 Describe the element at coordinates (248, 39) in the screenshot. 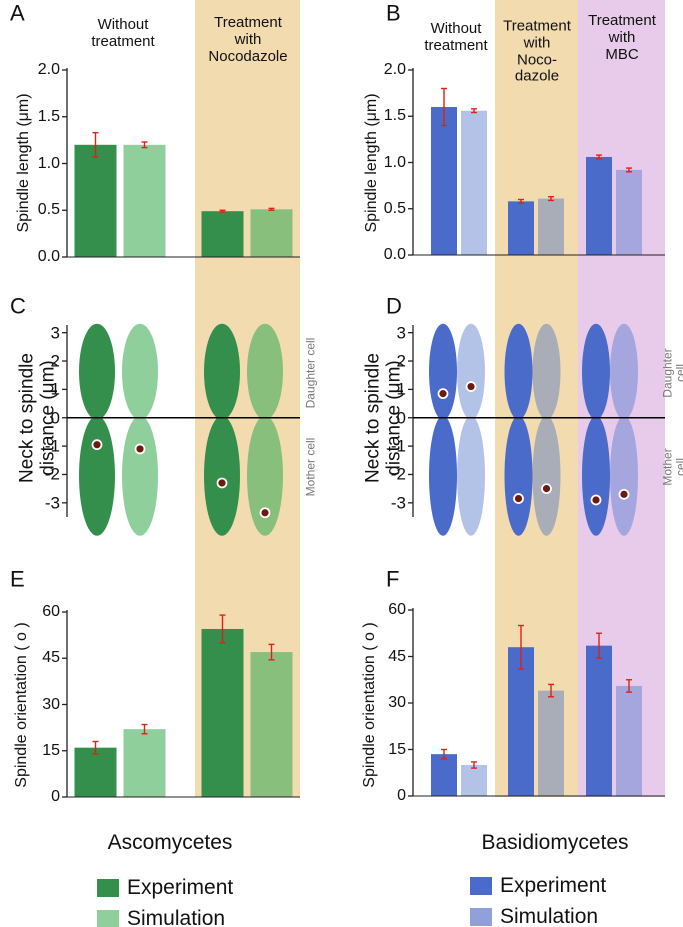

I see `category-label: Treatment with Nocodazole` at that location.